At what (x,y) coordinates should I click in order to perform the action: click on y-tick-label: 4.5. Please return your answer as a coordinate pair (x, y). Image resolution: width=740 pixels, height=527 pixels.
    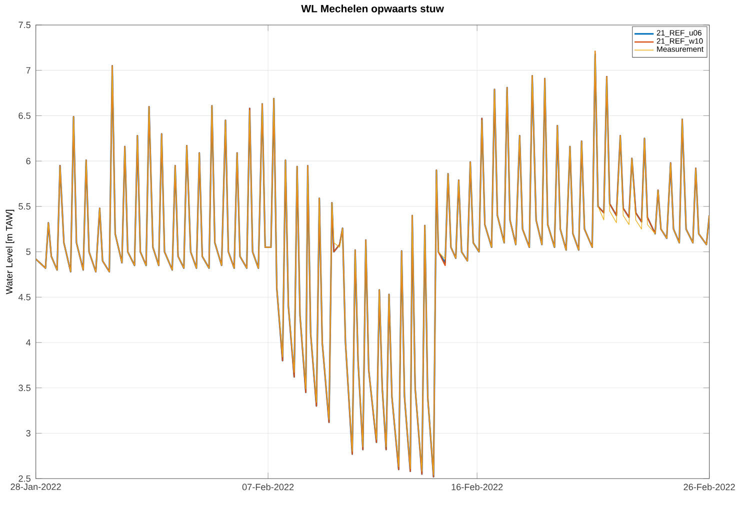
    Looking at the image, I should click on (24, 297).